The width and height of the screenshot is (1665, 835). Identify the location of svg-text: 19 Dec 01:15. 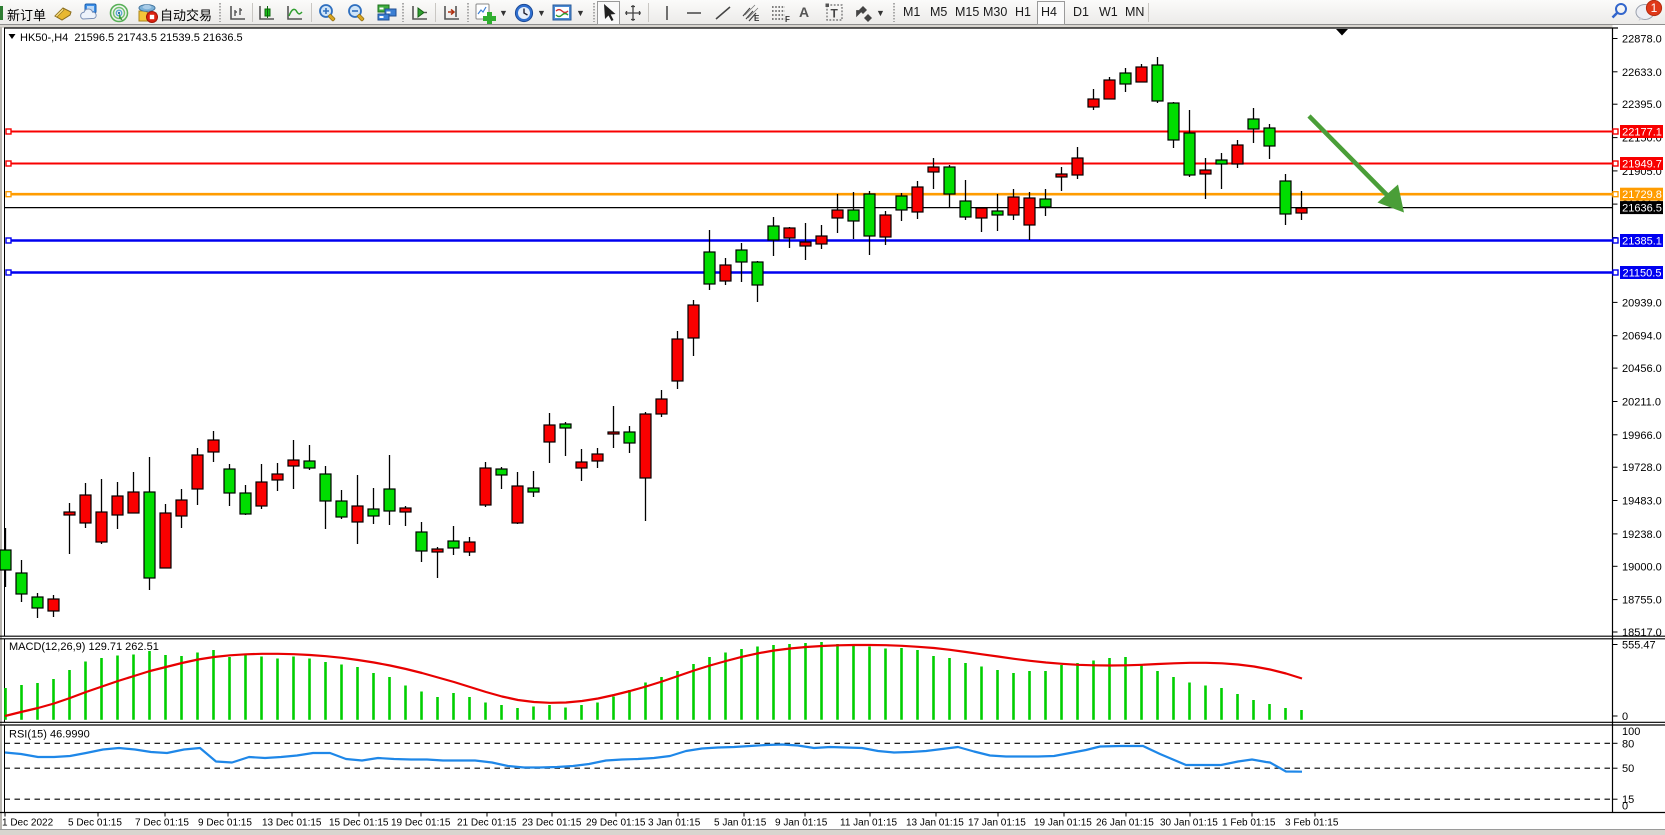
(421, 823).